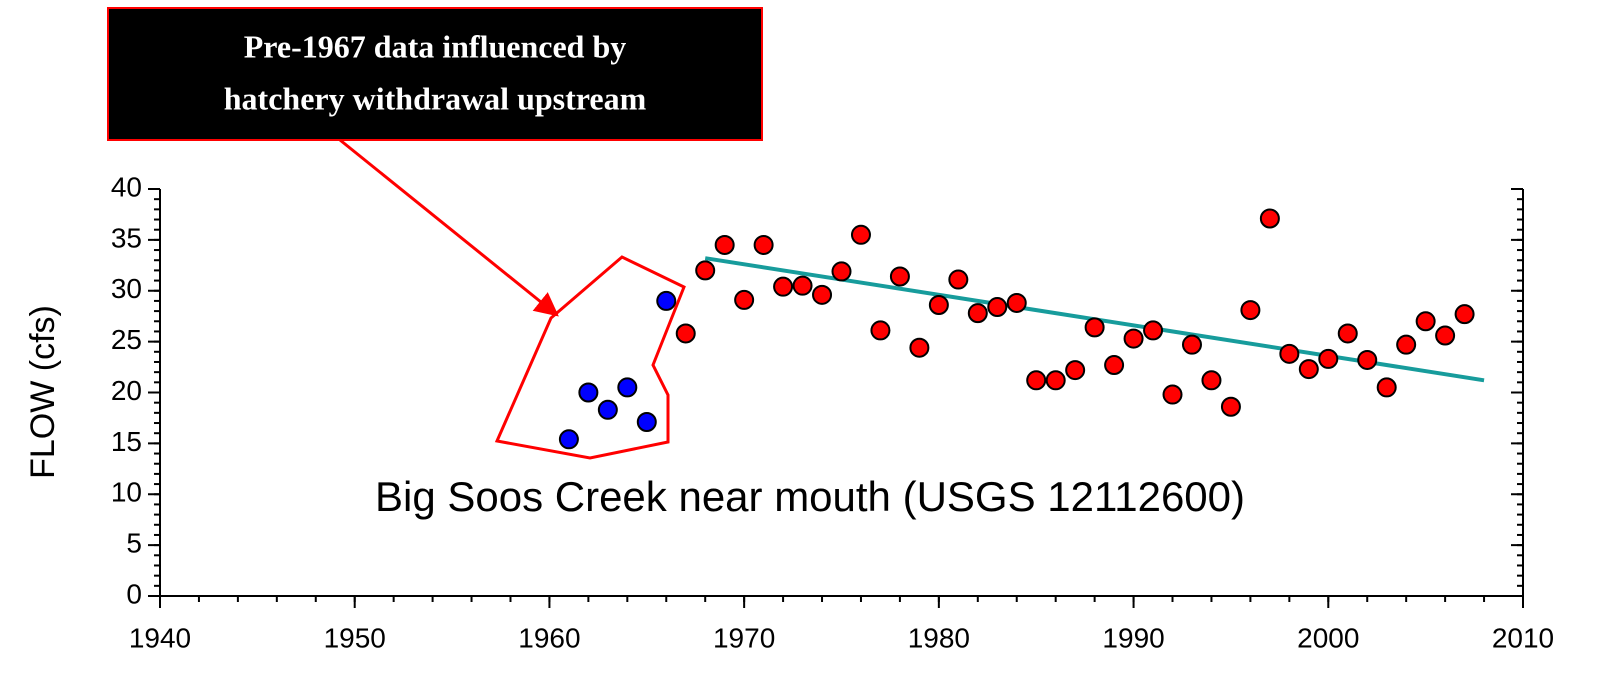 The height and width of the screenshot is (685, 1617). What do you see at coordinates (1133, 637) in the screenshot?
I see `x-tick-label: 1990` at bounding box center [1133, 637].